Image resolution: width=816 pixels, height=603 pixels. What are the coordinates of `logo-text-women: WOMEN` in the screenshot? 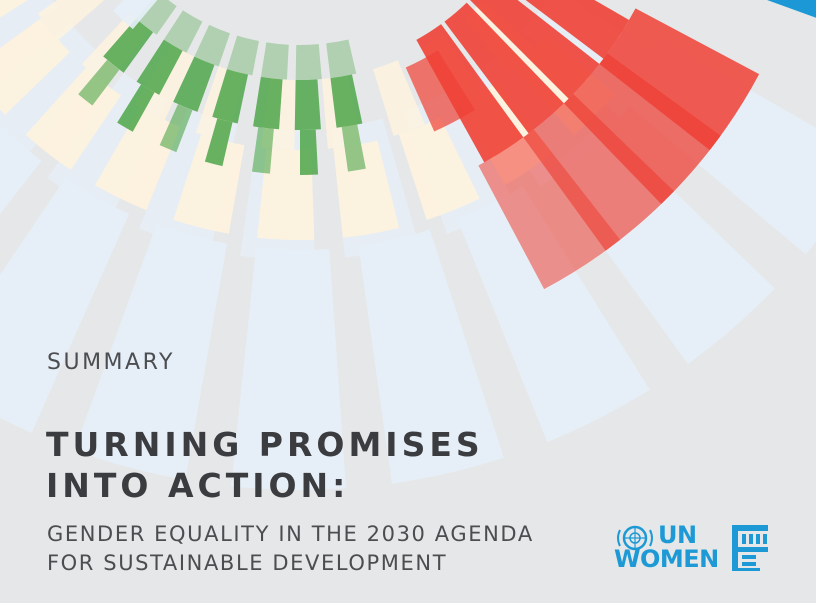 It's located at (666, 559).